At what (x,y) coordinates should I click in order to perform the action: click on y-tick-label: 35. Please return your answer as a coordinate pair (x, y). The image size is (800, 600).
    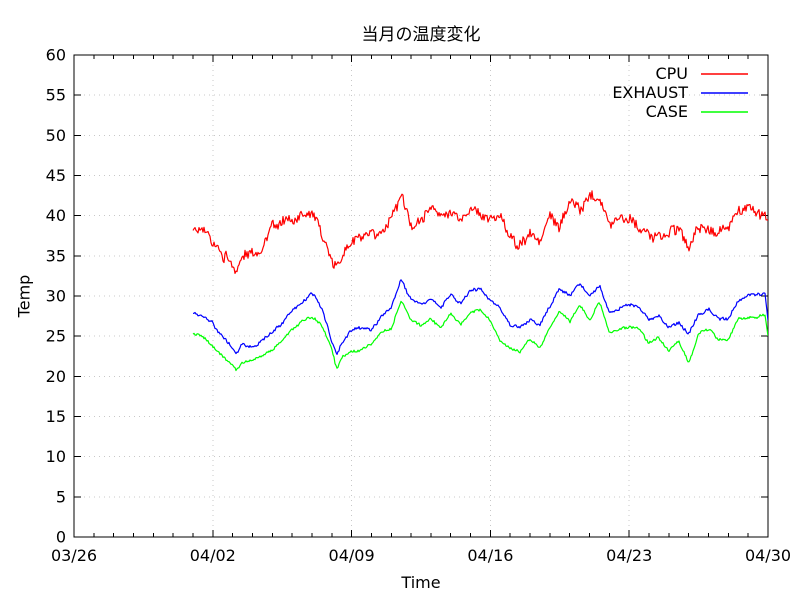
    Looking at the image, I should click on (56, 255).